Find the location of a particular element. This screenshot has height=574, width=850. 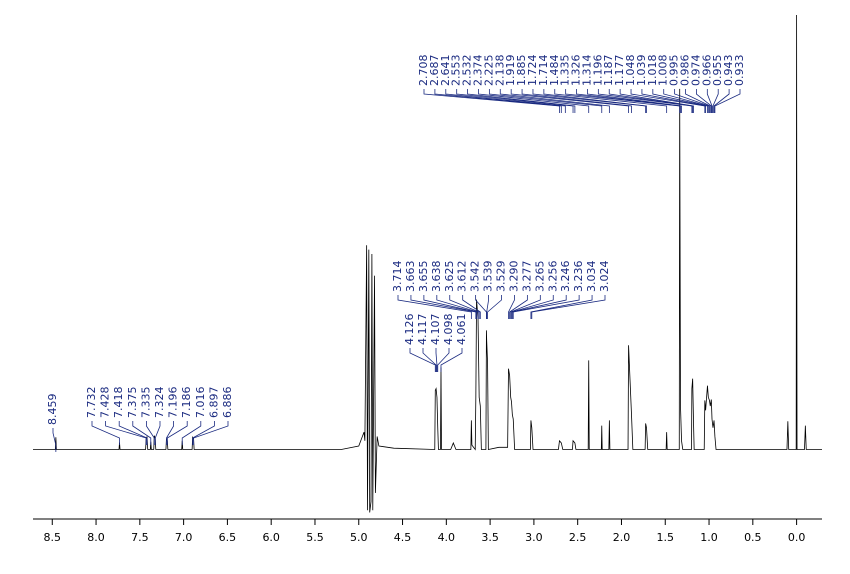

x-tick-label: 7.5 is located at coordinates (140, 537).